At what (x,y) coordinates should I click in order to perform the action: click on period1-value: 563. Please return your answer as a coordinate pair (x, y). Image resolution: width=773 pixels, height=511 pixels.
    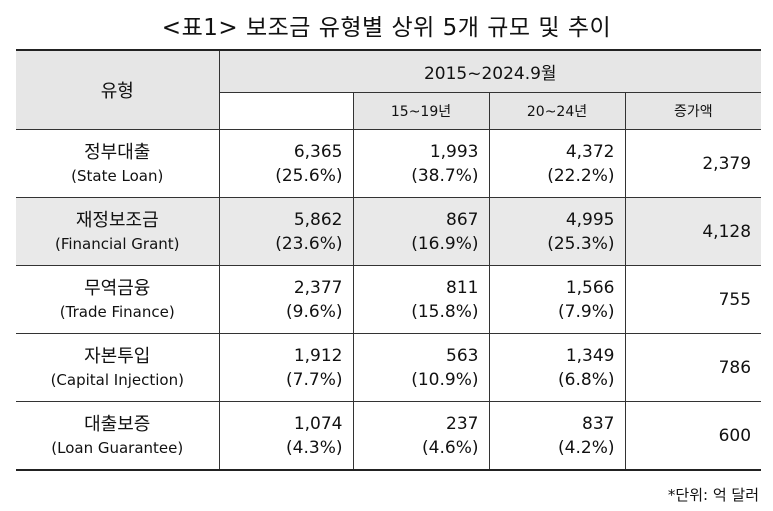
    Looking at the image, I should click on (462, 355).